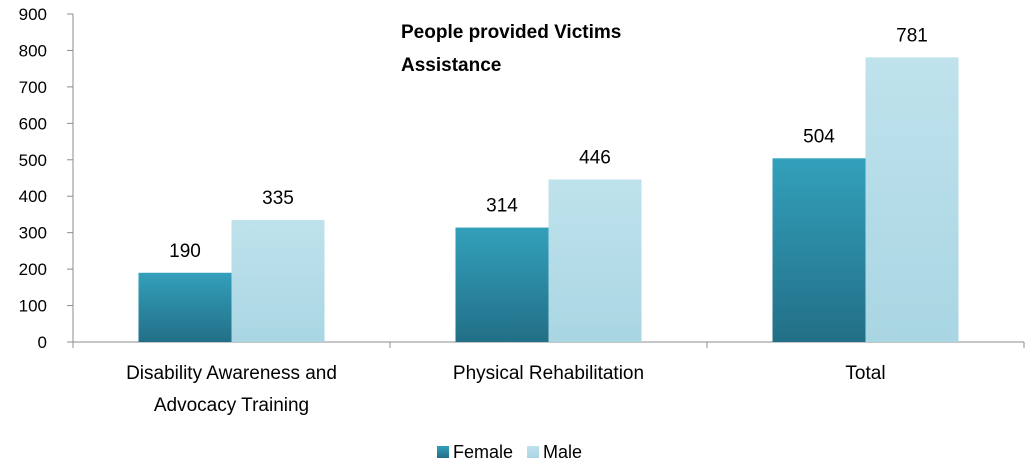 The width and height of the screenshot is (1031, 468). I want to click on category-label: Advocacy Training, so click(231, 405).